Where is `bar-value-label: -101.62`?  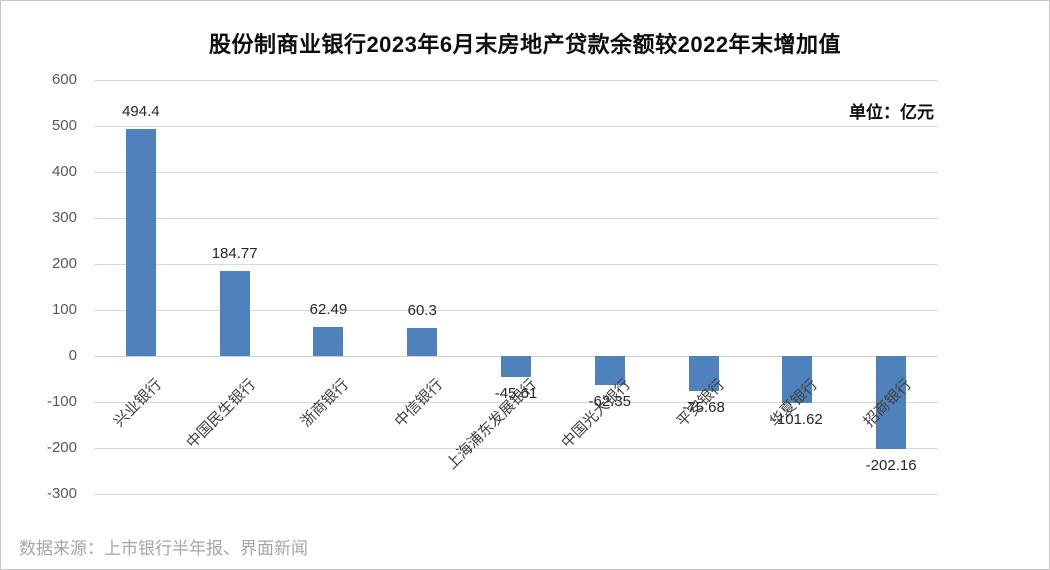 bar-value-label: -101.62 is located at coordinates (797, 419).